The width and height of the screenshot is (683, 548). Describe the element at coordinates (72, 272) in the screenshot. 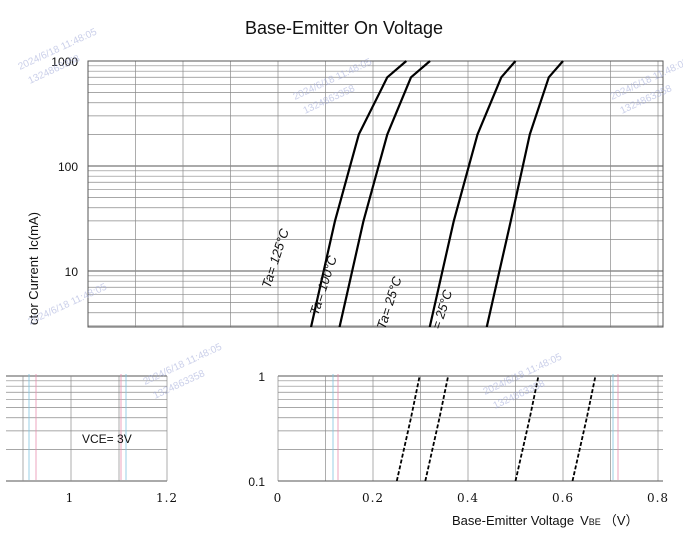

I see `y-tick-label: 10` at that location.